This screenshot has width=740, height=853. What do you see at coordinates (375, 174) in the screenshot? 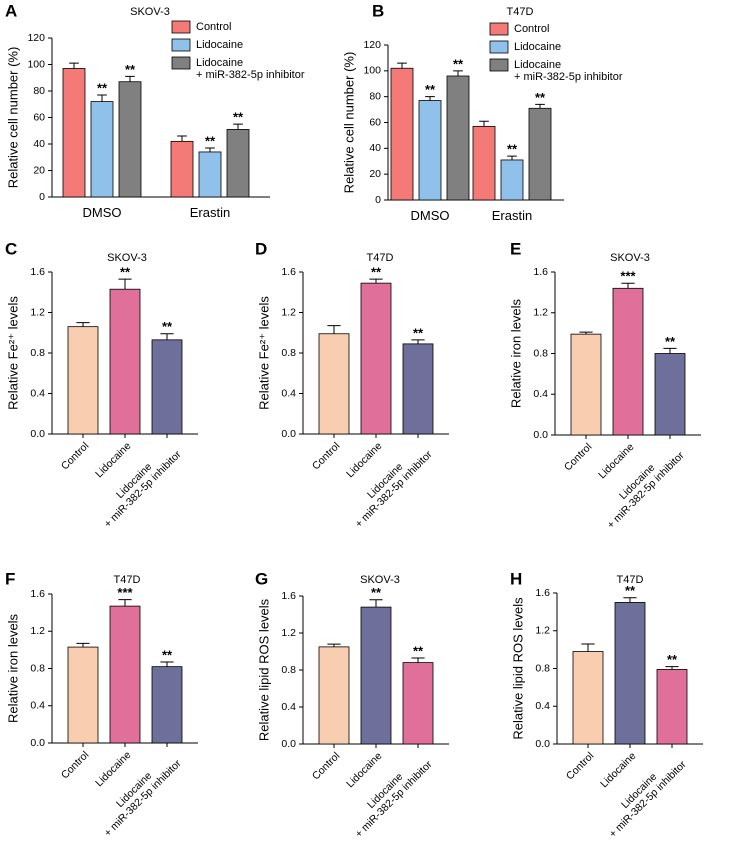
I see `y-tick-label: 20` at bounding box center [375, 174].